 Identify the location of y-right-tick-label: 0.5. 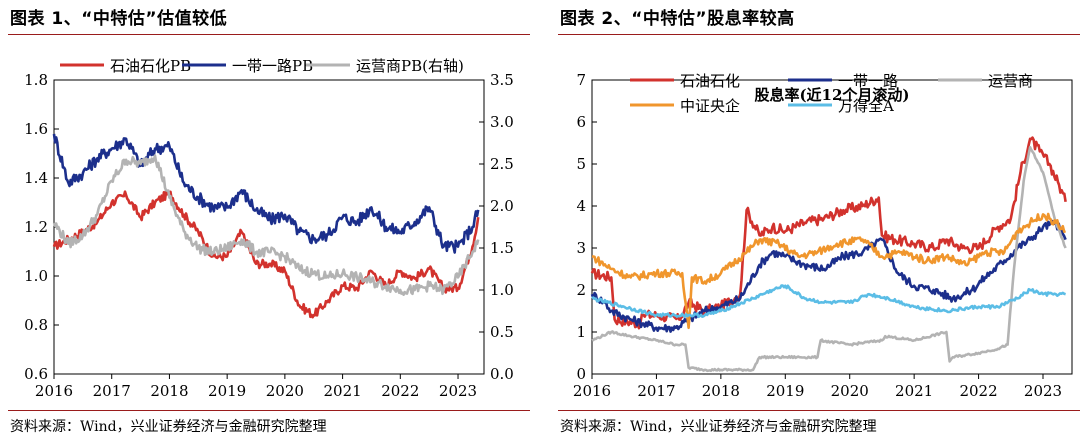
(502, 332).